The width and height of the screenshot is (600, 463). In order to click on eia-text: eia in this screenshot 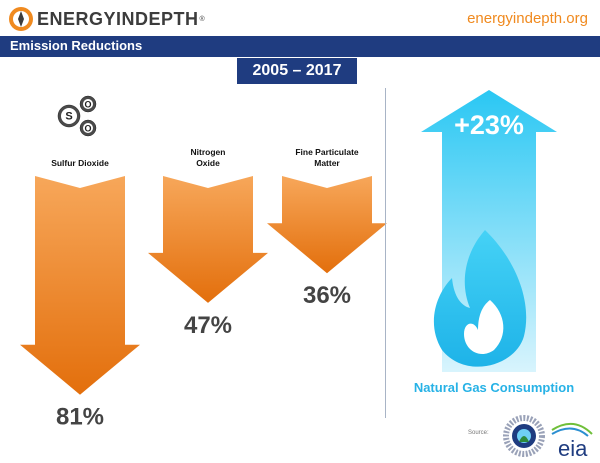, I will do `click(573, 448)`.